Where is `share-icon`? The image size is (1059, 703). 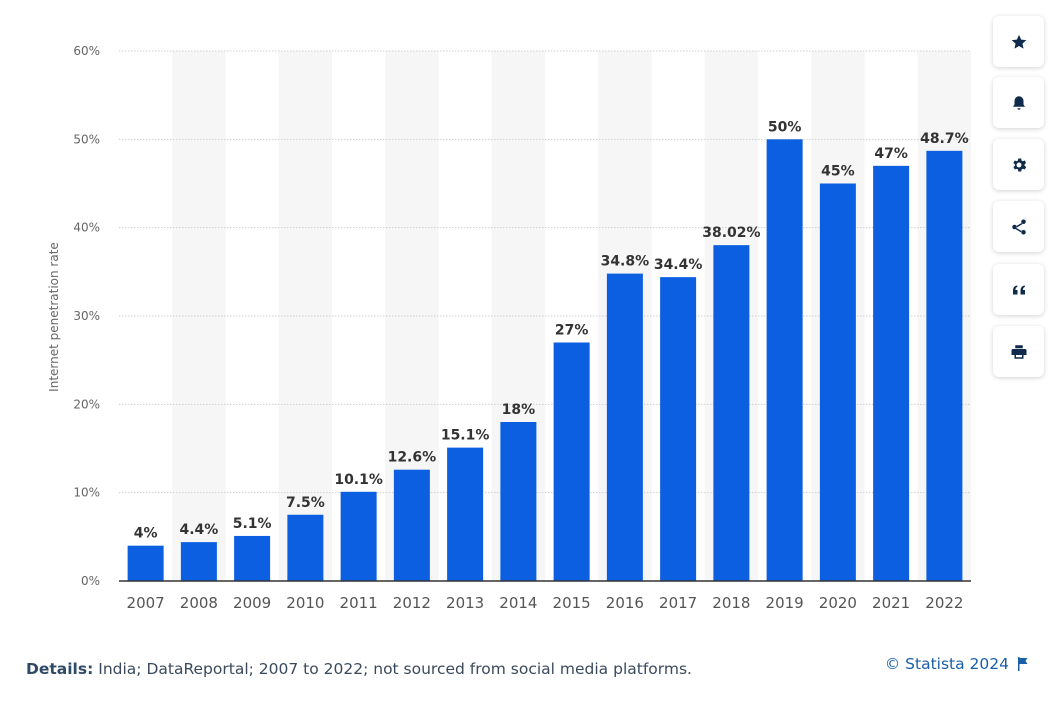 share-icon is located at coordinates (1018, 226).